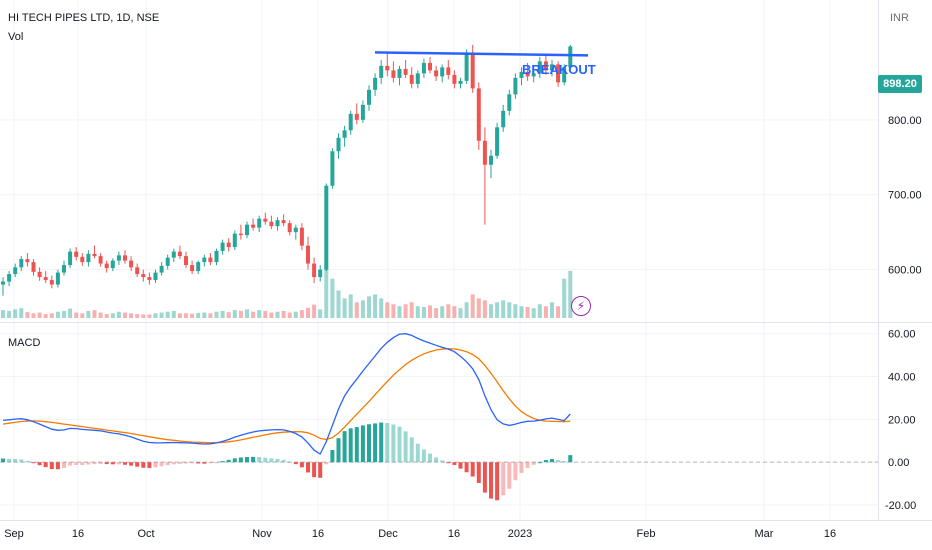 Image resolution: width=932 pixels, height=550 pixels. What do you see at coordinates (764, 534) in the screenshot?
I see `time-tick-label: Mar` at bounding box center [764, 534].